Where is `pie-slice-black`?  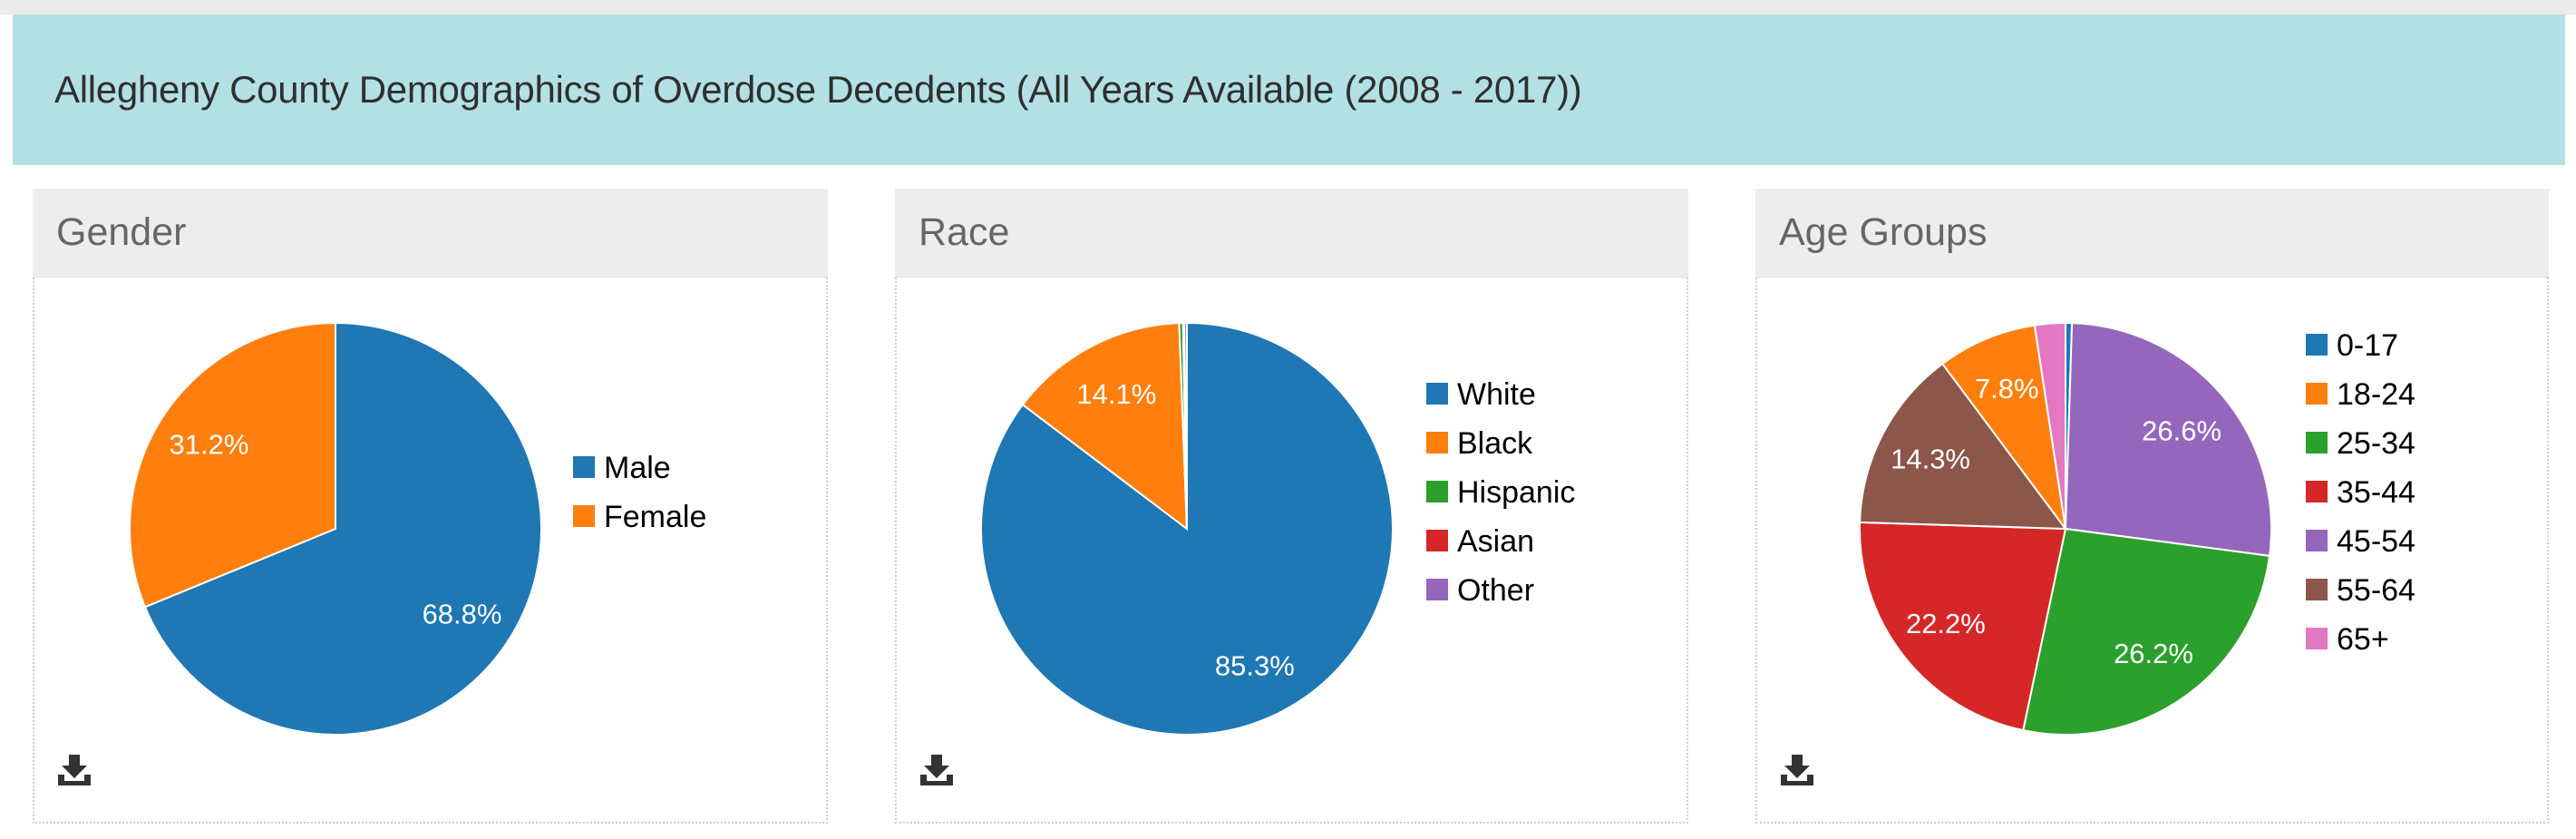 pie-slice-black is located at coordinates (1105, 427).